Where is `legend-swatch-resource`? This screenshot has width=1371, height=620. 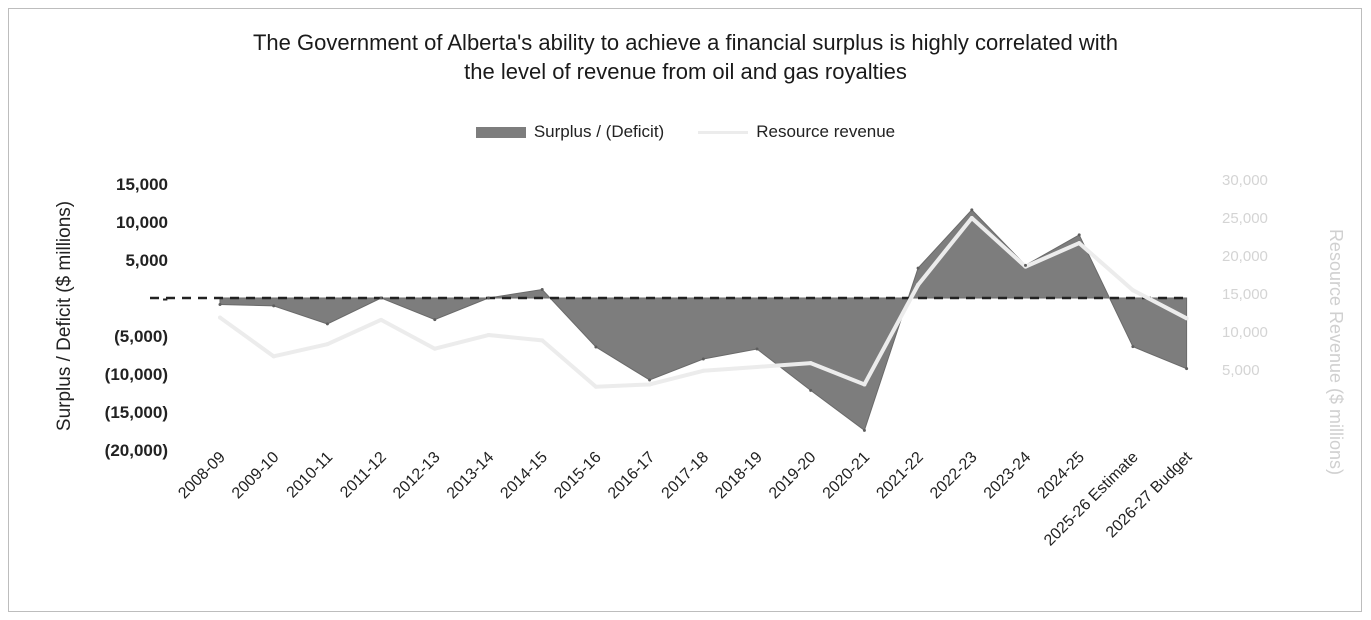 legend-swatch-resource is located at coordinates (723, 132).